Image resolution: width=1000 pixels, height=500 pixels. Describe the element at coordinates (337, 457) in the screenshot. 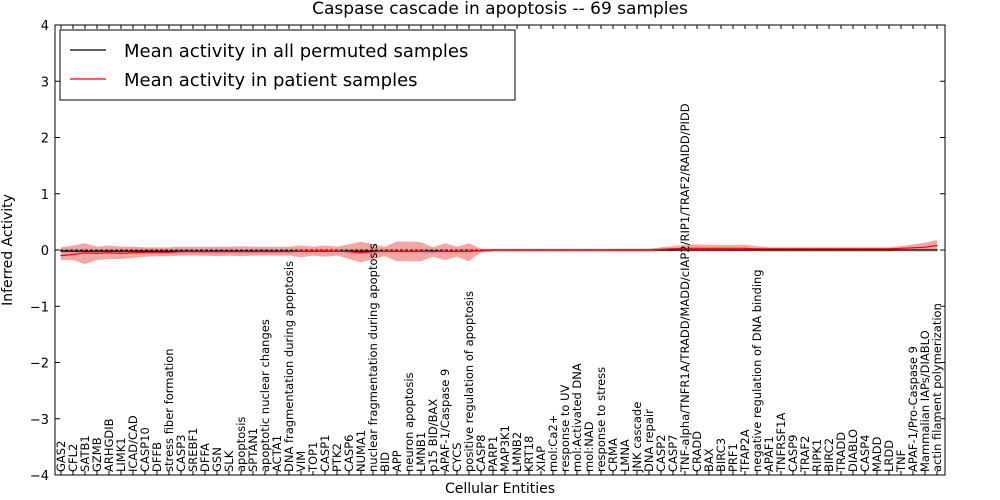

I see `x-tick-label-23: PTK2` at that location.